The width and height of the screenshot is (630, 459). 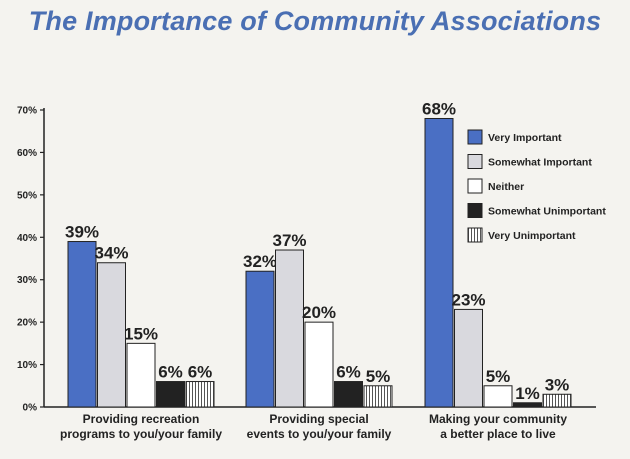 I want to click on data-label: 23%, so click(x=468, y=299).